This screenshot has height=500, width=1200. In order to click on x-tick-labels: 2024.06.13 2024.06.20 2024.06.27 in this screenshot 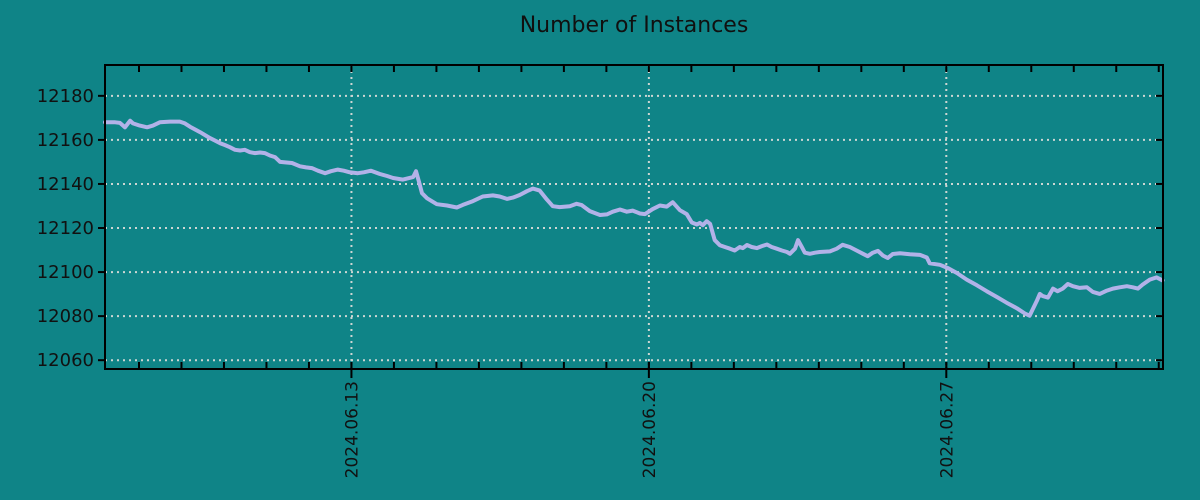, I will do `click(649, 429)`.